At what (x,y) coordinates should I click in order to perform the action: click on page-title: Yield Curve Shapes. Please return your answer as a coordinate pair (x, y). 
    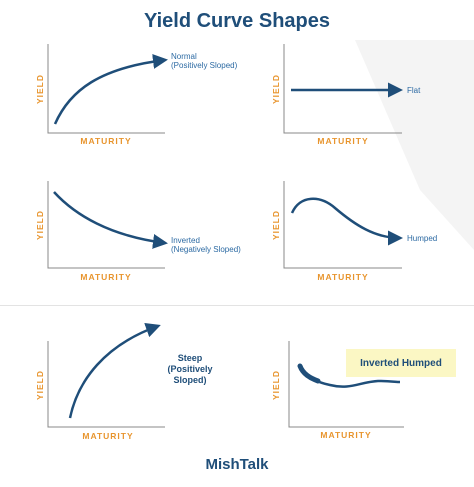
    Looking at the image, I should click on (237, 21).